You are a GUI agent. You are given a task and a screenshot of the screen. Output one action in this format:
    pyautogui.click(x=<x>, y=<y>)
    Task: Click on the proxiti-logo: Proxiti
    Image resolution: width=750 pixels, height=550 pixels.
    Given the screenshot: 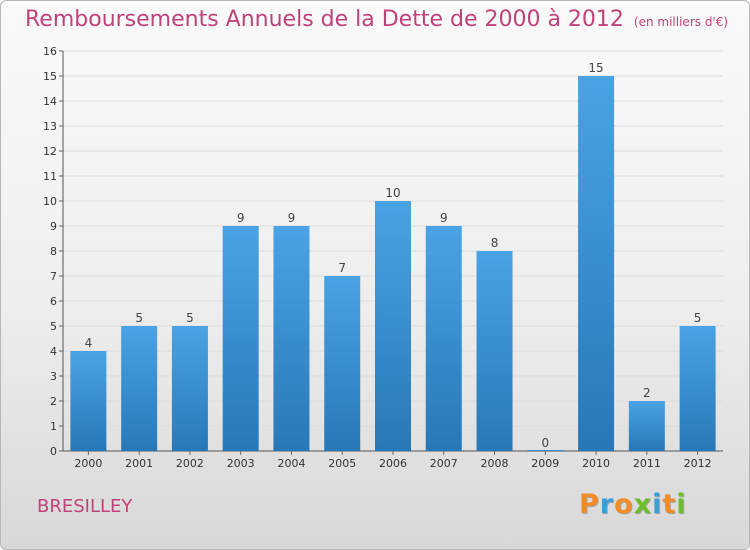 What is the action you would take?
    pyautogui.click(x=633, y=504)
    